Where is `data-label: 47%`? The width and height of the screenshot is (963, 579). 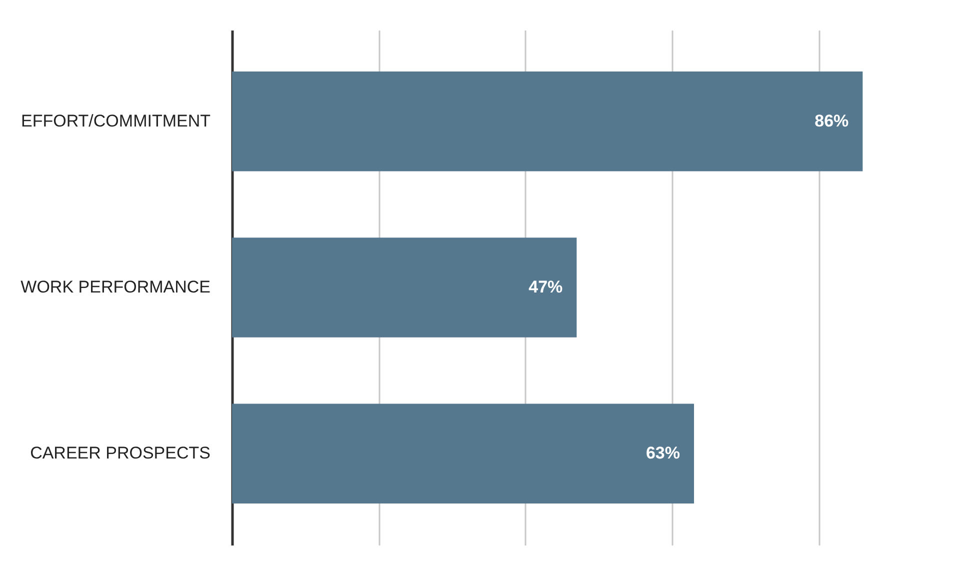 data-label: 47% is located at coordinates (545, 287).